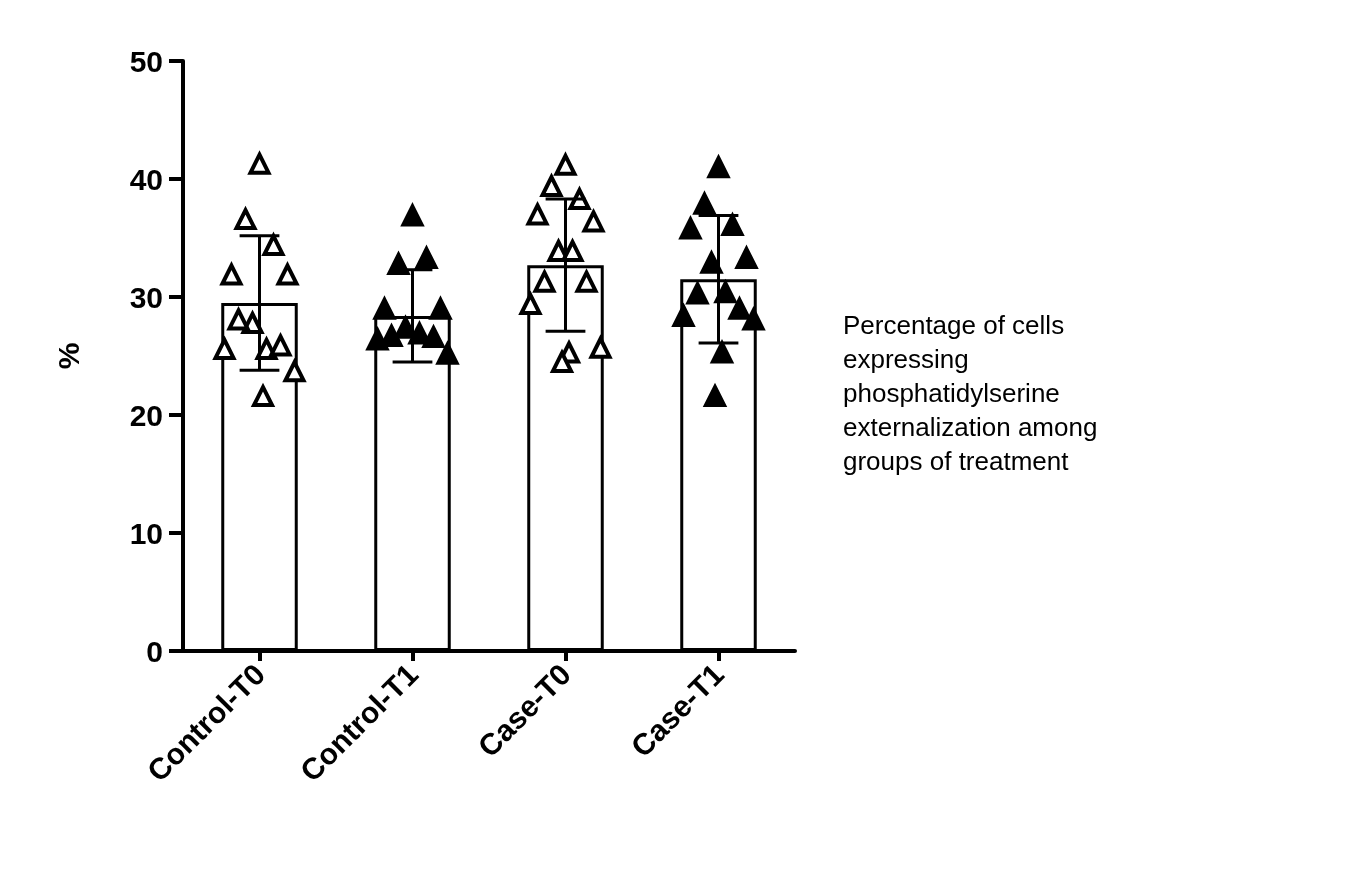 This screenshot has width=1358, height=885. What do you see at coordinates (68, 356) in the screenshot?
I see `y-axis-title: %` at bounding box center [68, 356].